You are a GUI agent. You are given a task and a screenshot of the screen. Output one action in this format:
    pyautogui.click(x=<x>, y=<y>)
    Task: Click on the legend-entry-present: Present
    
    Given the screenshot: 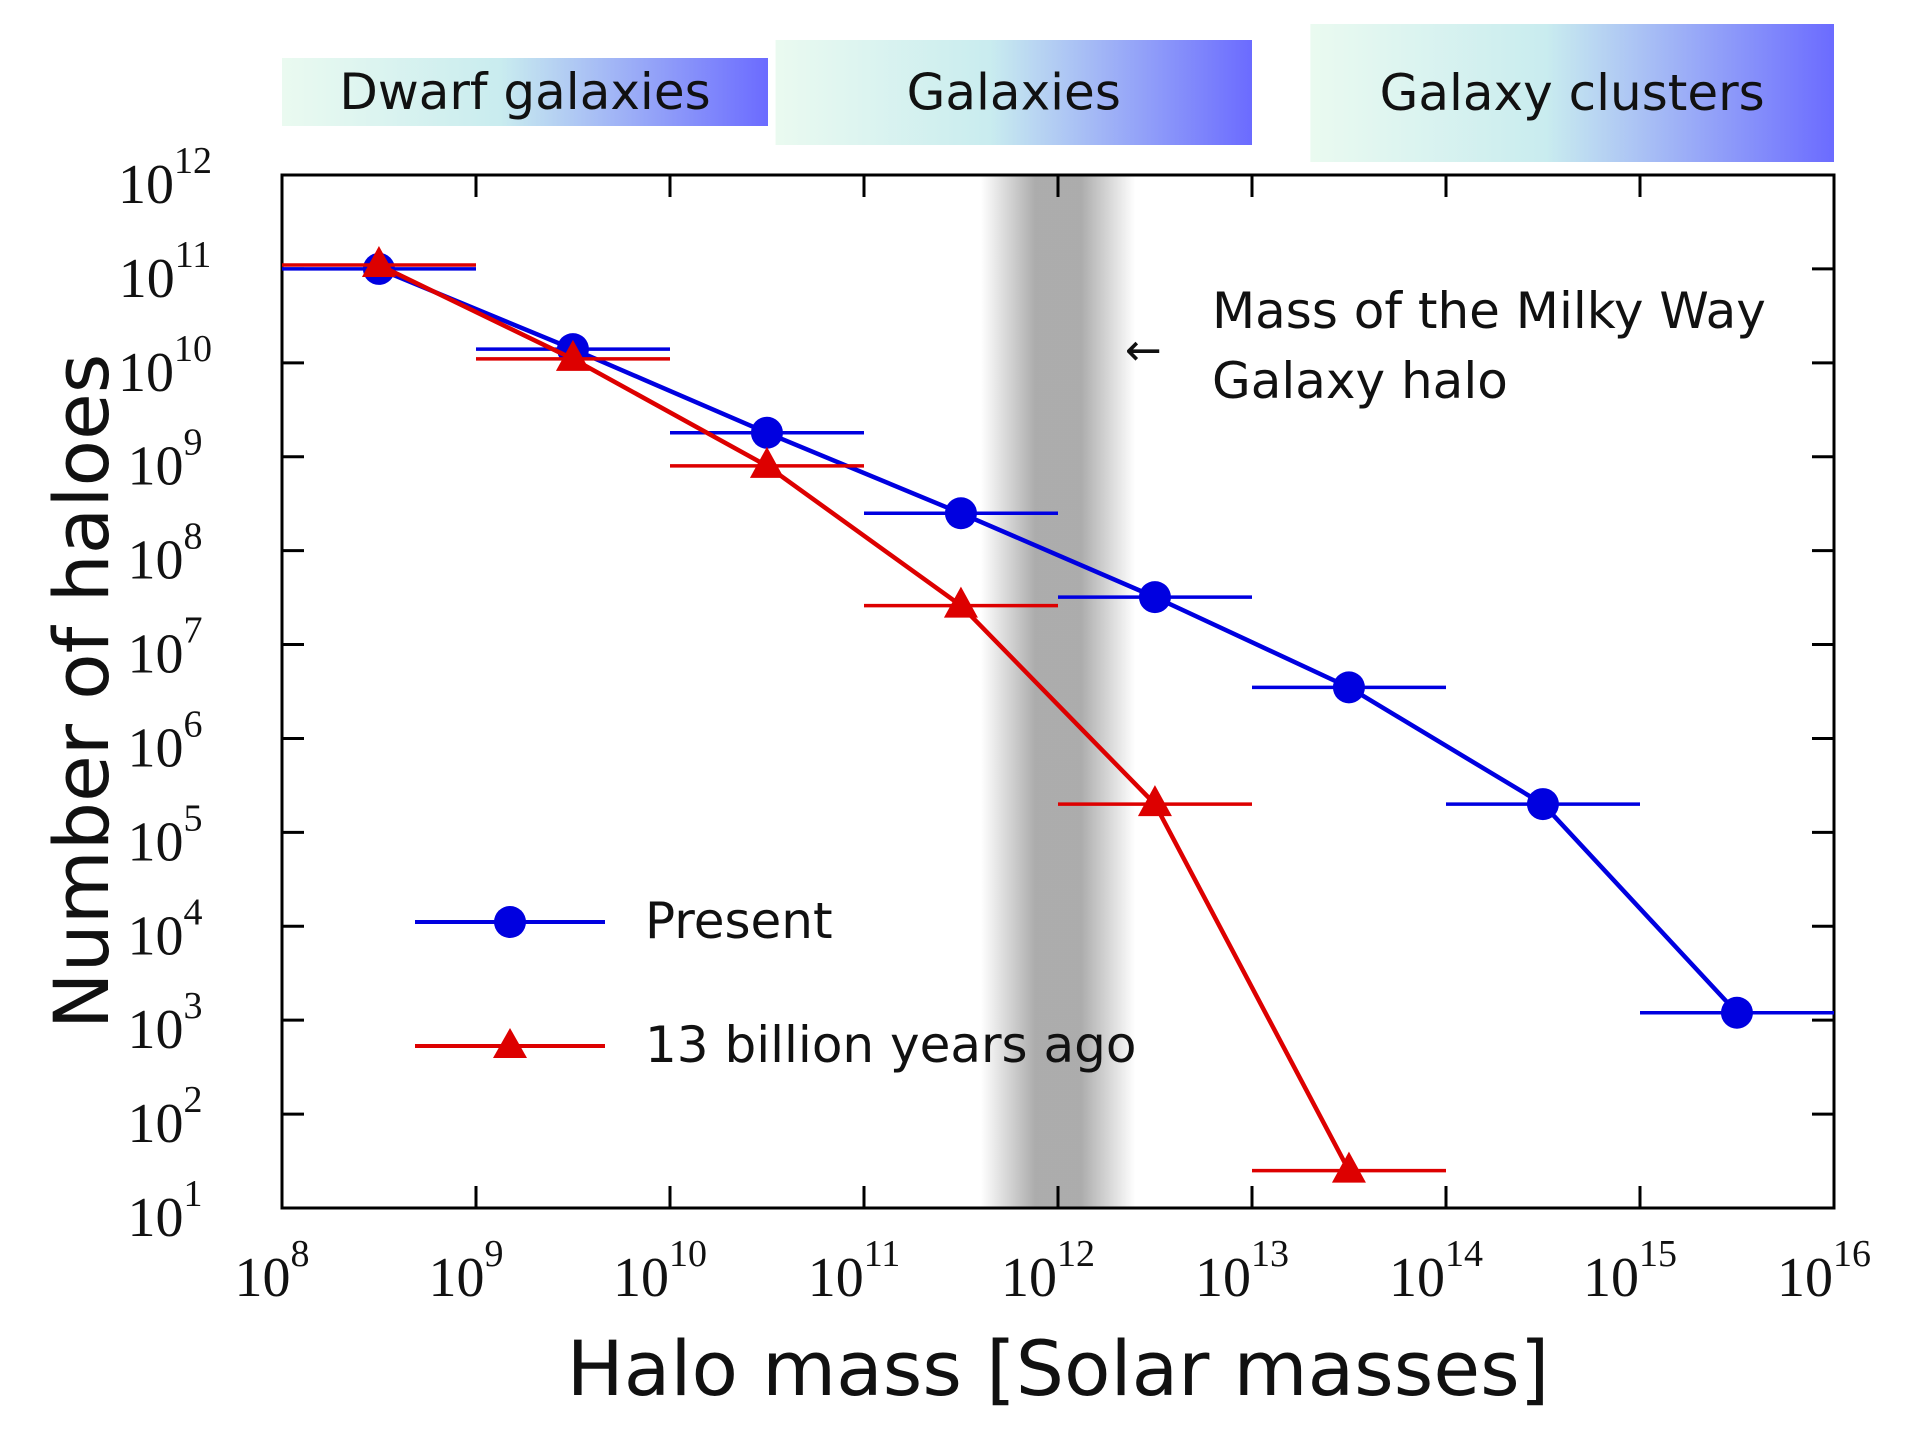 What is the action you would take?
    pyautogui.click(x=624, y=921)
    